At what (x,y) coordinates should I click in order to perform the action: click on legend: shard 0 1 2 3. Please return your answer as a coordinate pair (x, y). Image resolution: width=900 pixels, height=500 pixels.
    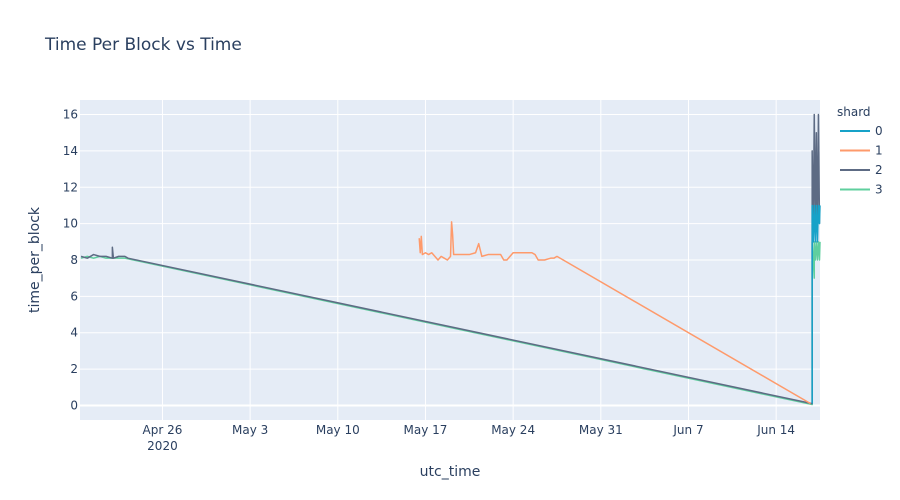
    Looking at the image, I should click on (860, 151).